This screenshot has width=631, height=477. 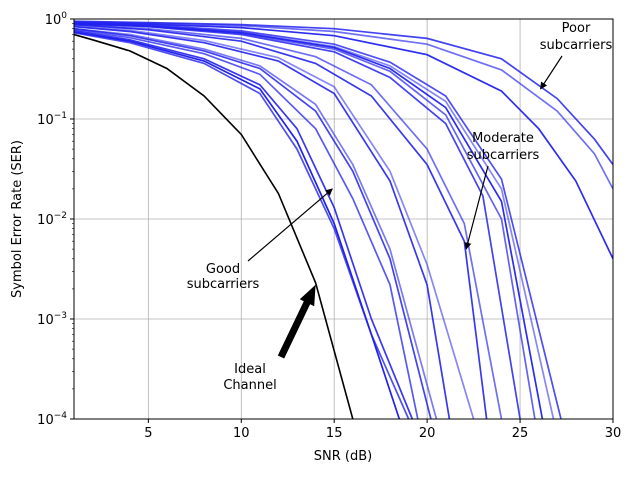 What do you see at coordinates (290, 225) in the screenshot?
I see `good-arrow` at bounding box center [290, 225].